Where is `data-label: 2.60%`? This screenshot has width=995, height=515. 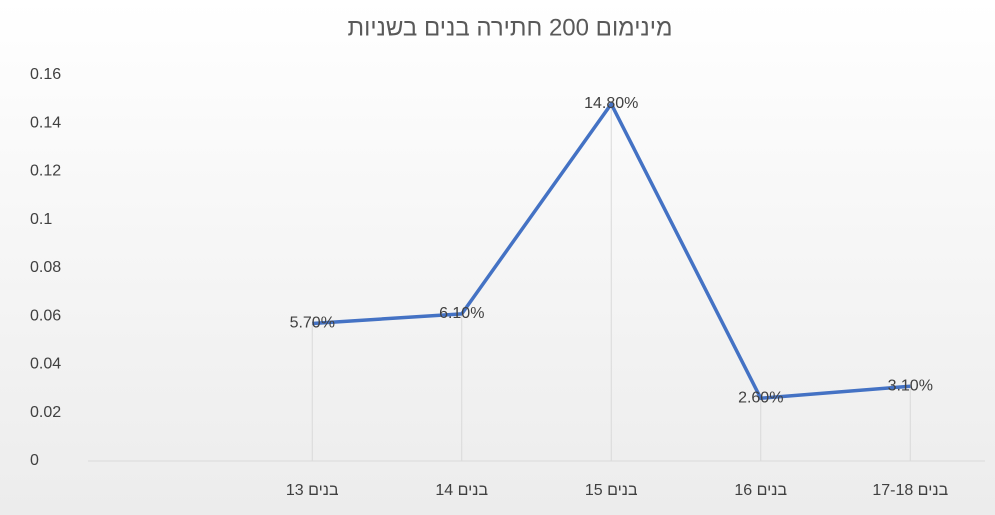
data-label: 2.60% is located at coordinates (760, 397).